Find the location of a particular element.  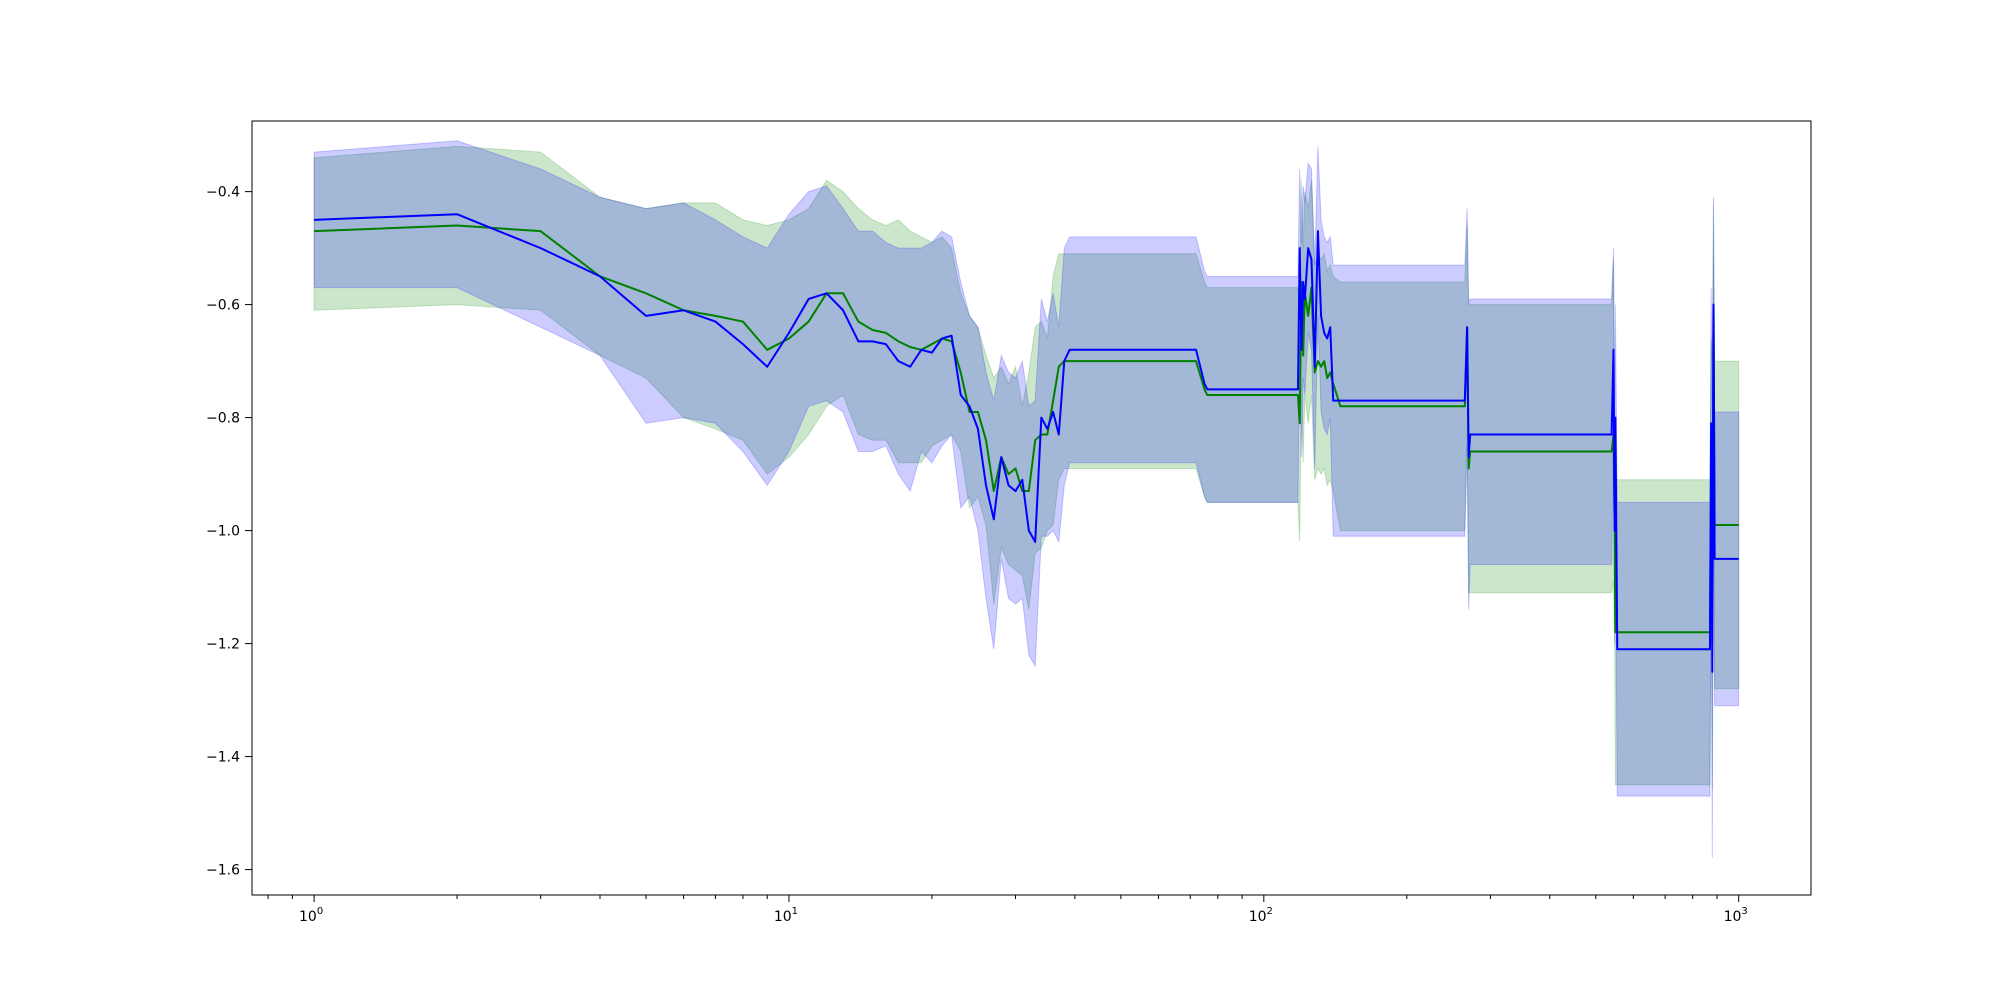

x-axis: 10⁰ 10¹ 10² 10³ is located at coordinates (1007, 910).